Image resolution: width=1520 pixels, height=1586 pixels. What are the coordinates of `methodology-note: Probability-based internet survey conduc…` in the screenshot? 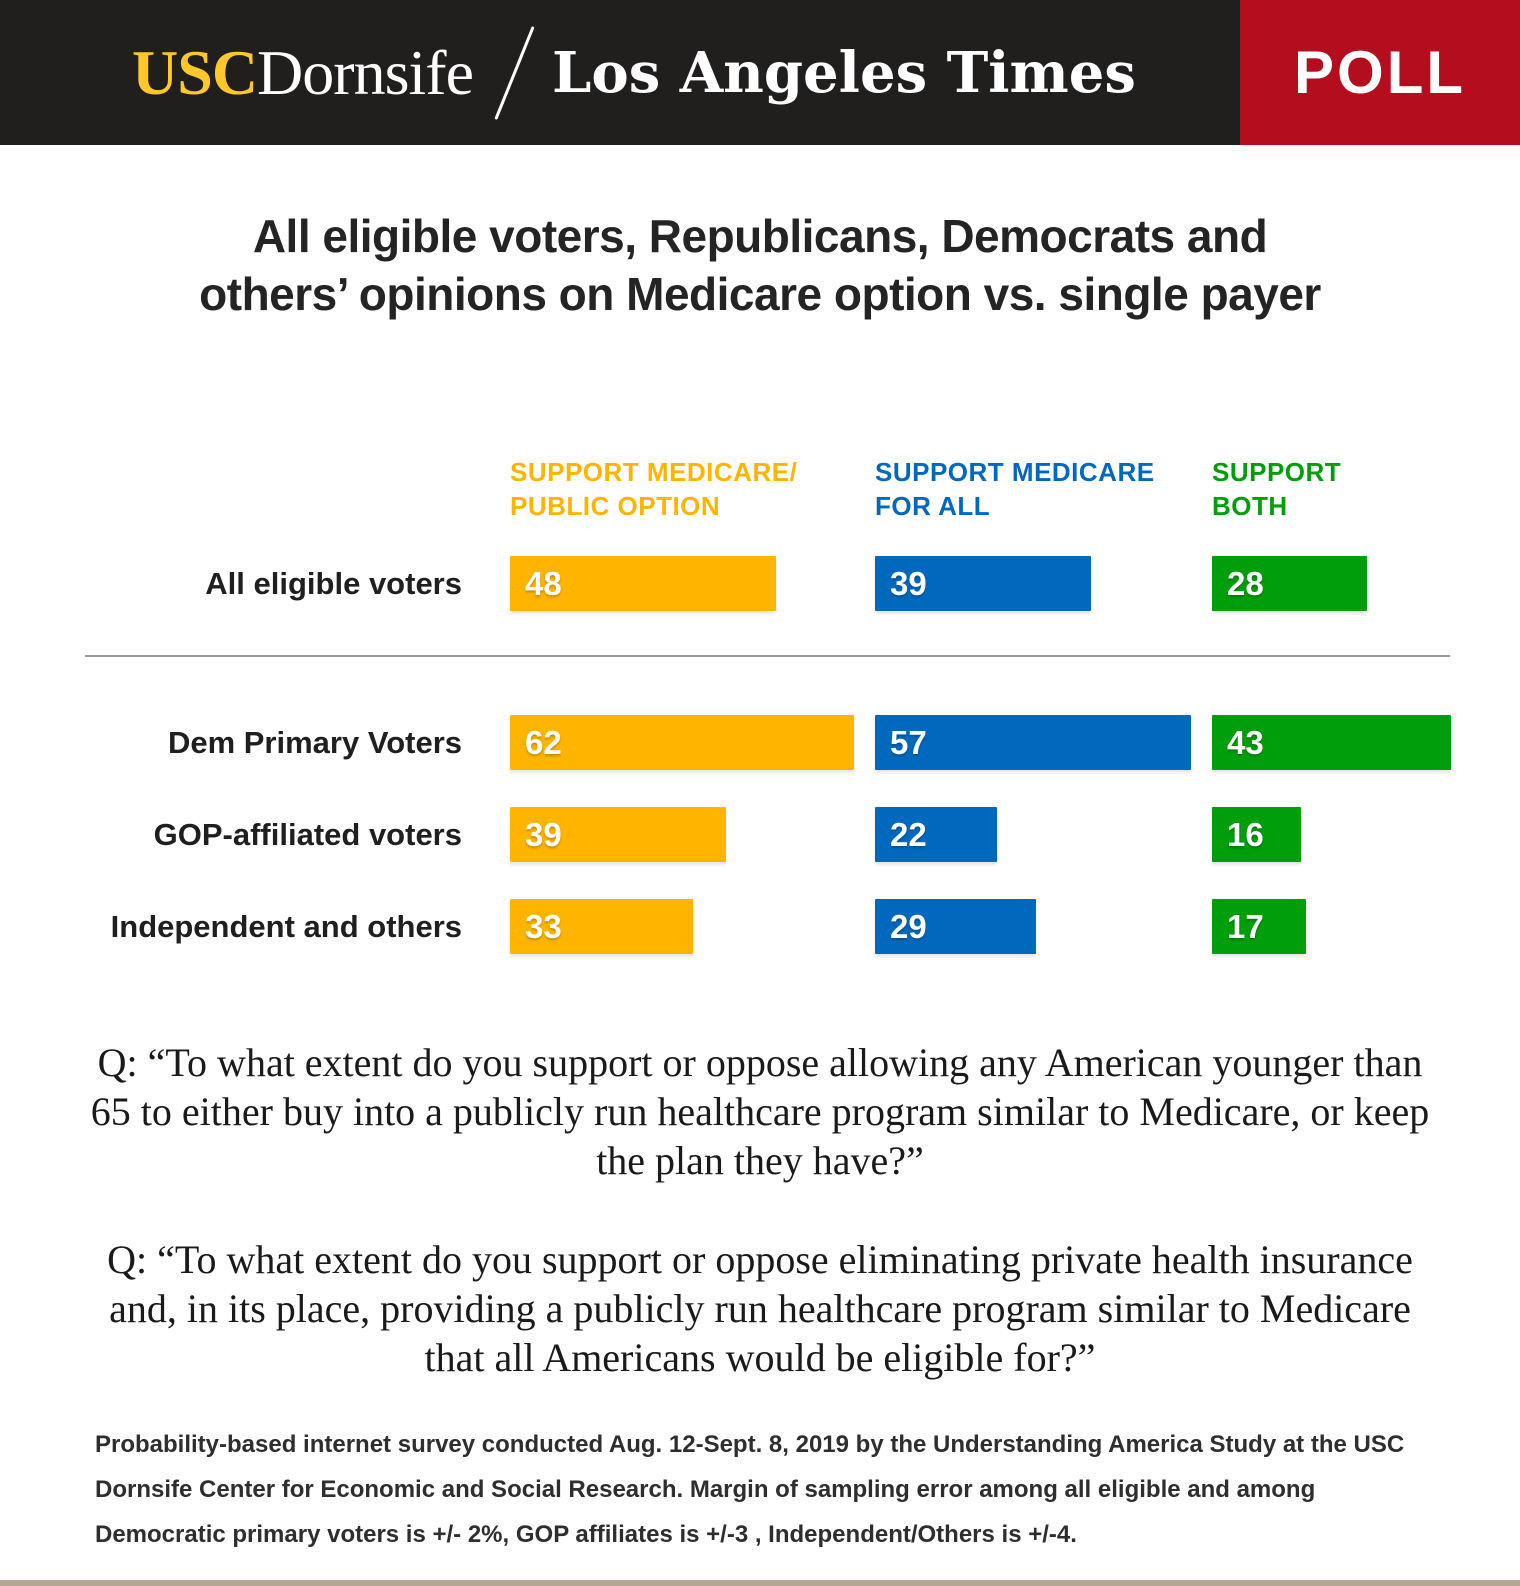 It's located at (750, 1489).